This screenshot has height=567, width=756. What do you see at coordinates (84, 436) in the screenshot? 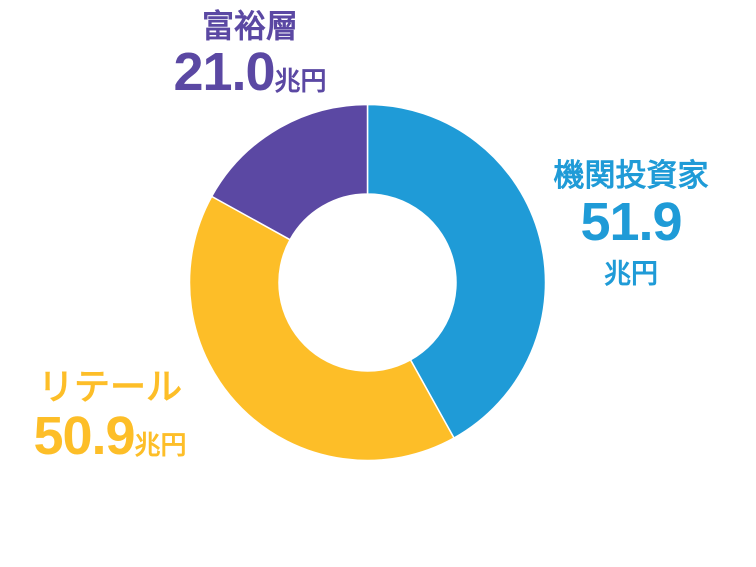
I see `value-label: 50.9` at bounding box center [84, 436].